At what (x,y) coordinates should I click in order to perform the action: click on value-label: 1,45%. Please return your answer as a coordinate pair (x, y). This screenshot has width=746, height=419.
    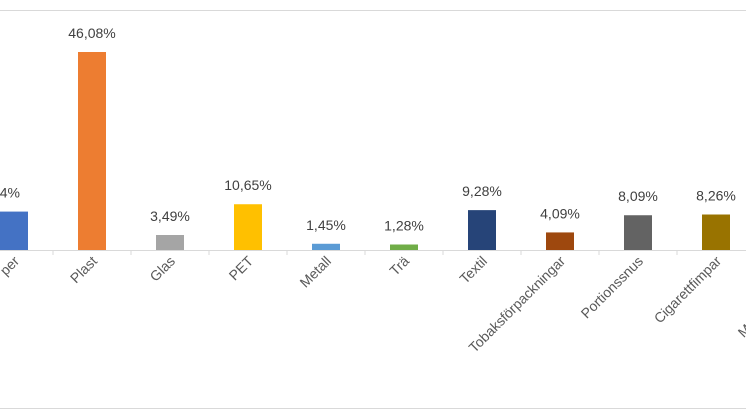
    Looking at the image, I should click on (326, 225).